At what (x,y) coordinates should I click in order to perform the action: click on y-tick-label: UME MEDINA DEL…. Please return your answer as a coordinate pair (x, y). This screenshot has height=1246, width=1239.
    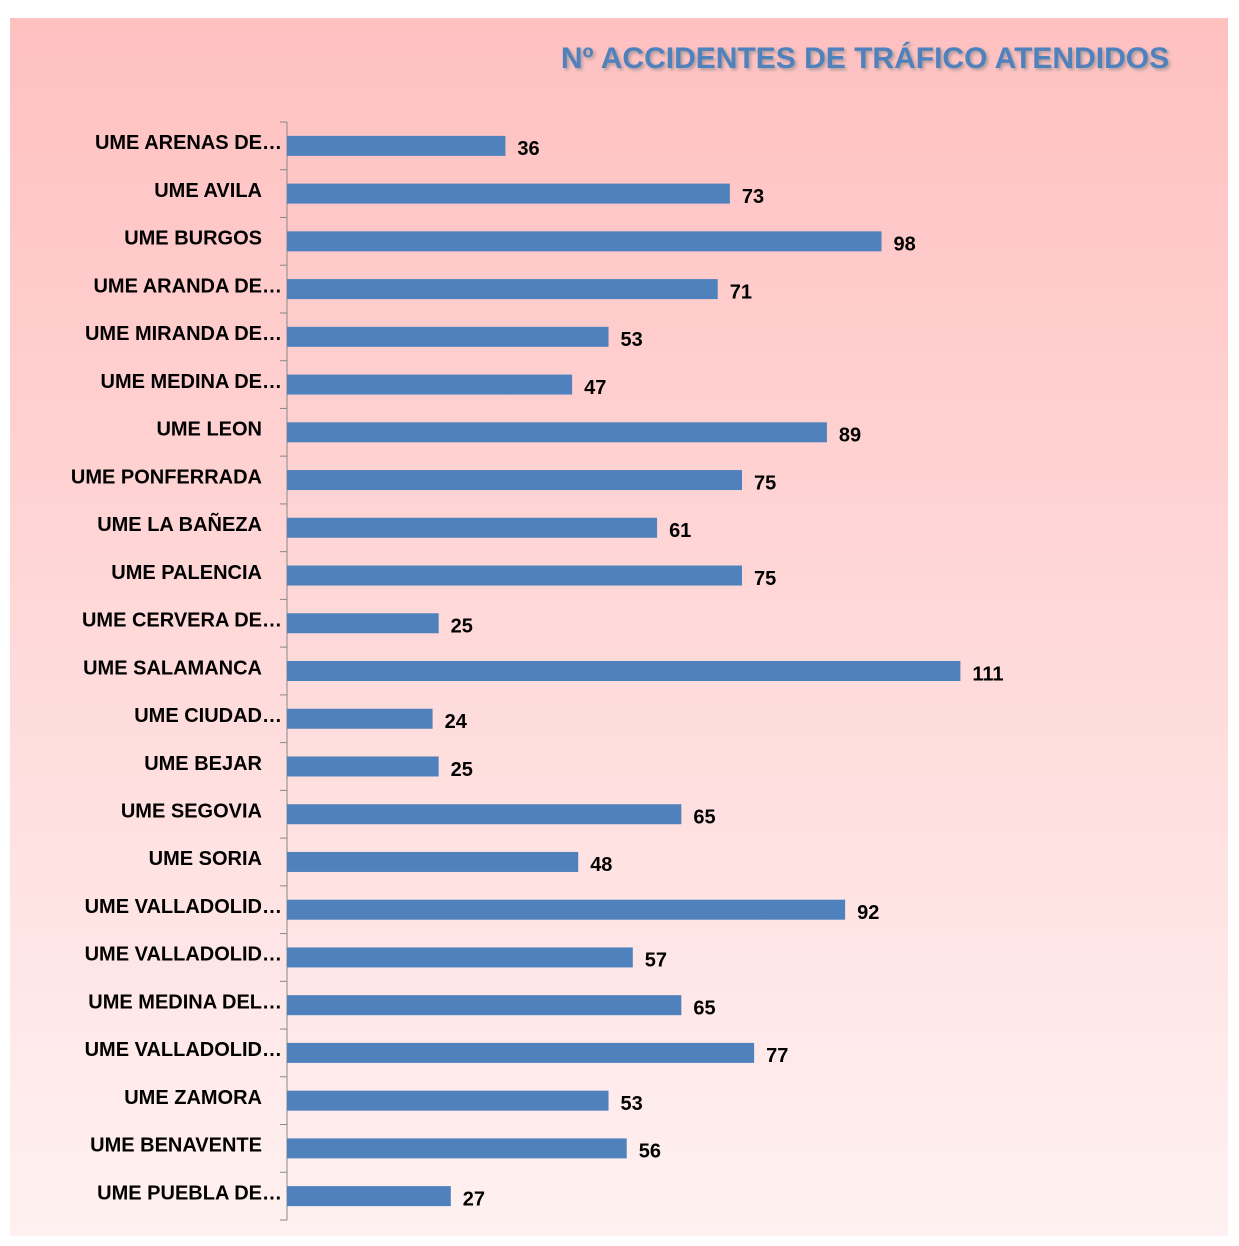
    Looking at the image, I should click on (185, 1002).